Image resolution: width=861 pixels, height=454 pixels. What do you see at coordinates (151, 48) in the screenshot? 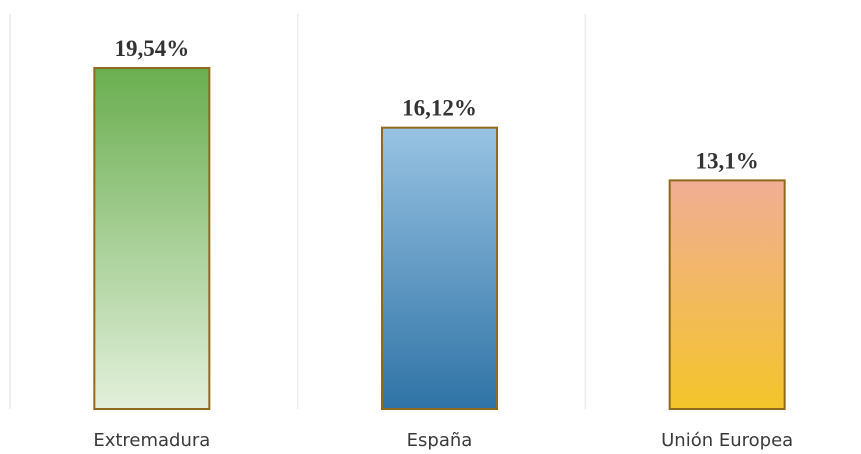
I see `data-label: 19,54%` at bounding box center [151, 48].